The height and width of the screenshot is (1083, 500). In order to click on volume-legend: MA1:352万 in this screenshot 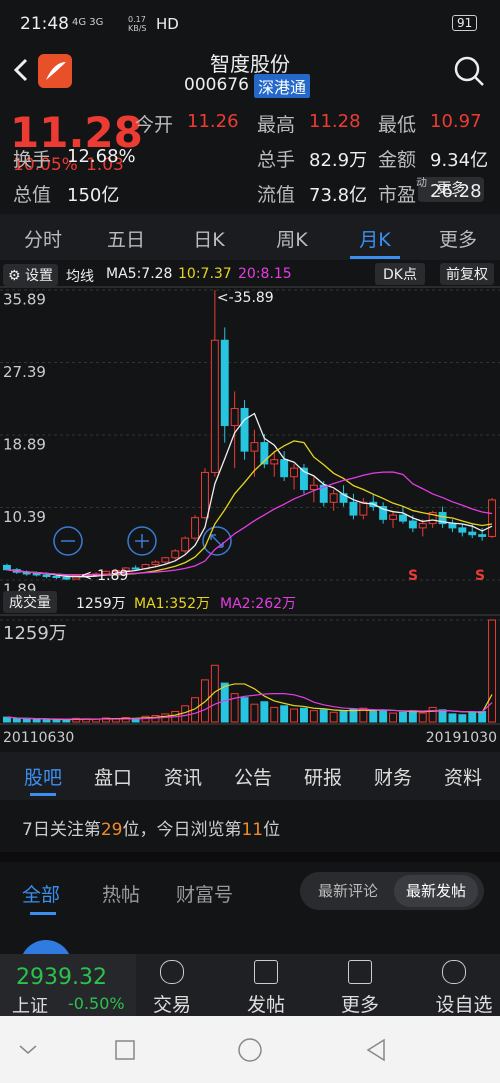, I will do `click(172, 604)`.